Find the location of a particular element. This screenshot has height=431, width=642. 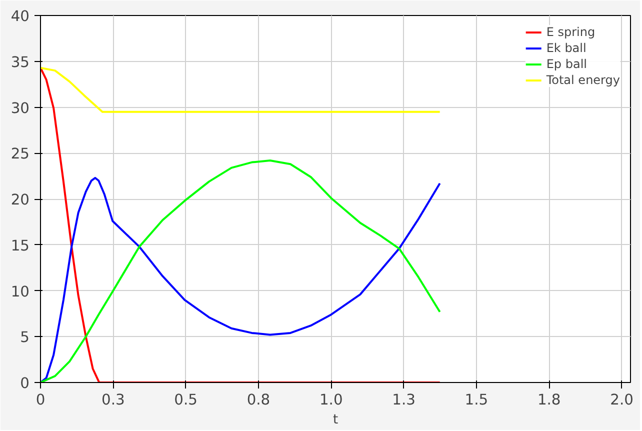

legend-label: E spring is located at coordinates (571, 32).